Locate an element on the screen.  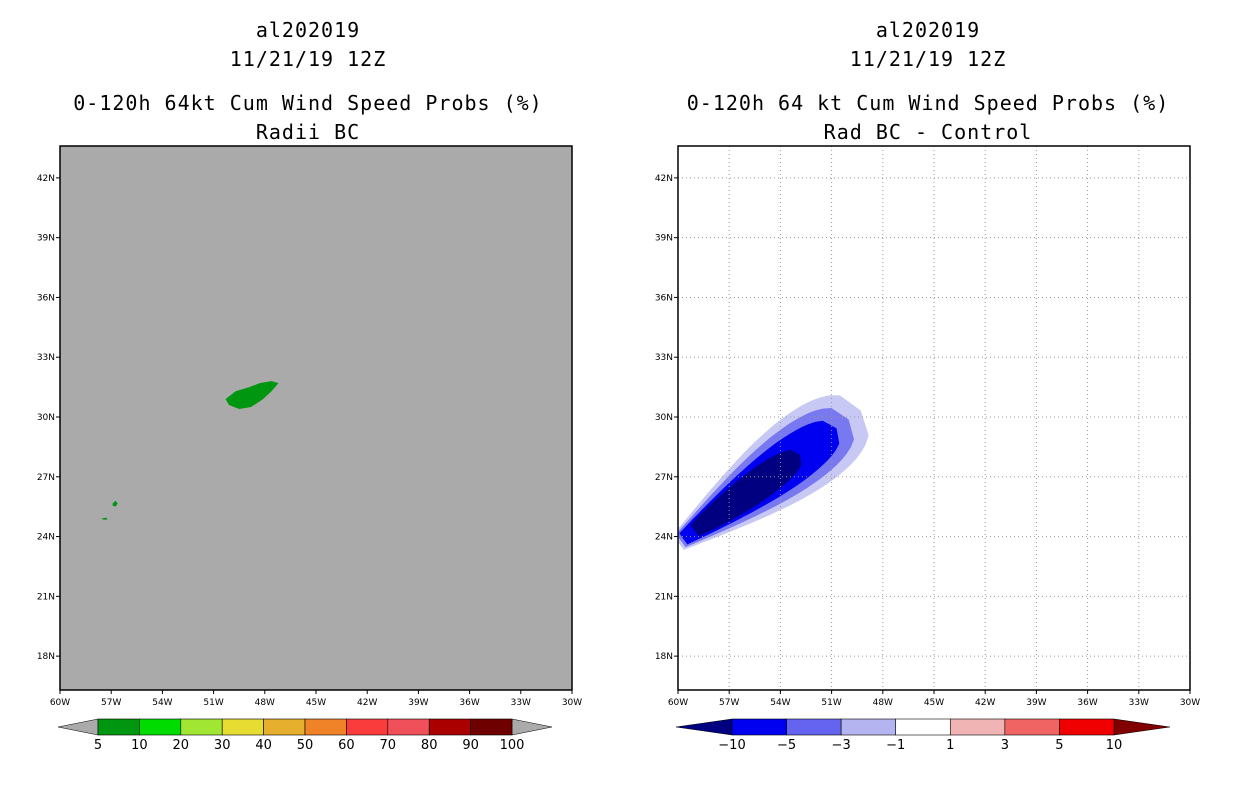
colorbar-right-label: 3 is located at coordinates (1005, 745).